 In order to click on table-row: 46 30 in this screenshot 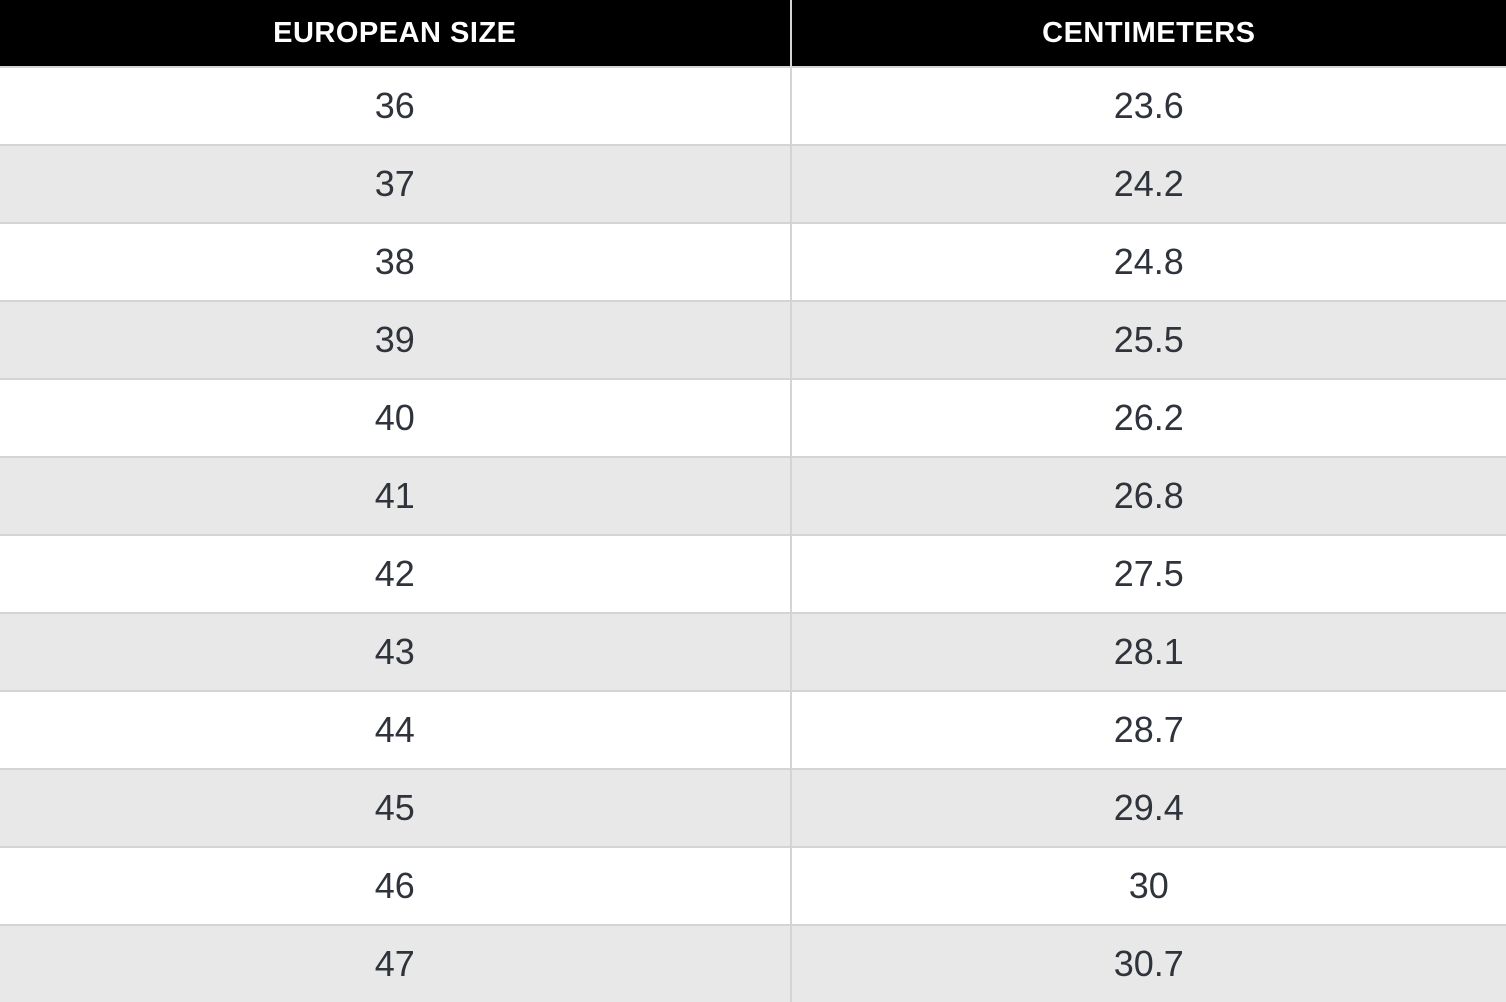, I will do `click(753, 885)`.